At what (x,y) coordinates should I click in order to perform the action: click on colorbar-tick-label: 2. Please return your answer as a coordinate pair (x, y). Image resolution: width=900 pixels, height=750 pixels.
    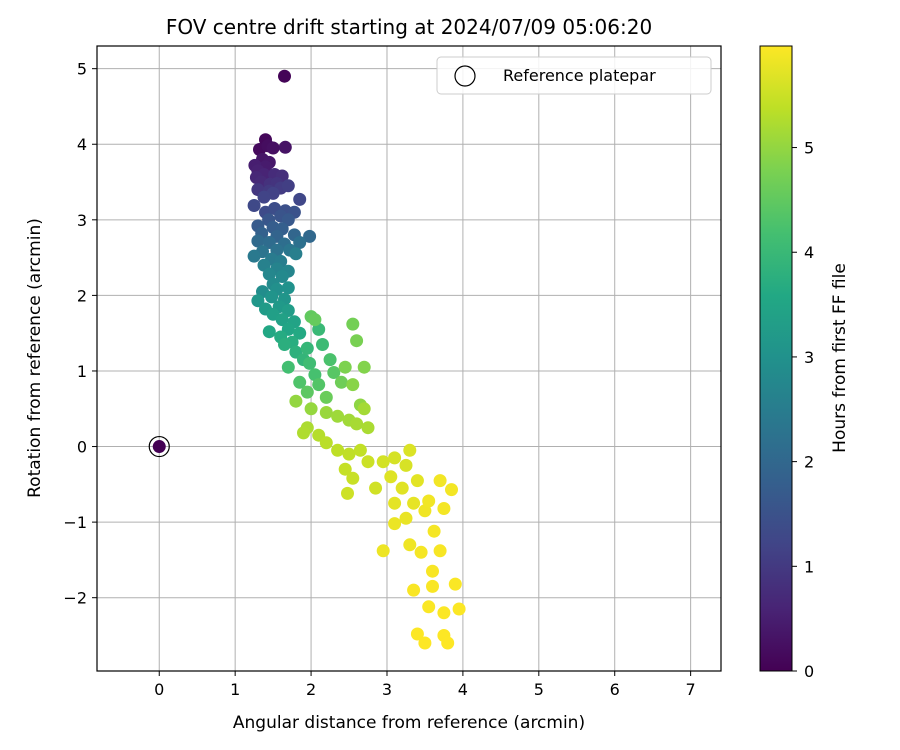
    Looking at the image, I should click on (809, 462).